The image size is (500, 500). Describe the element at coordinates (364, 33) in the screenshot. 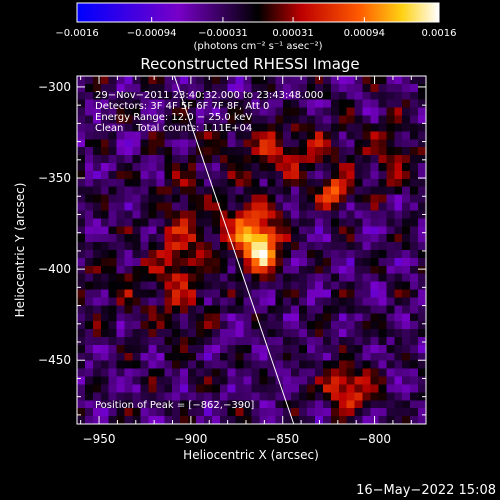

I see `colorbar-tick-label: 0.00094` at that location.